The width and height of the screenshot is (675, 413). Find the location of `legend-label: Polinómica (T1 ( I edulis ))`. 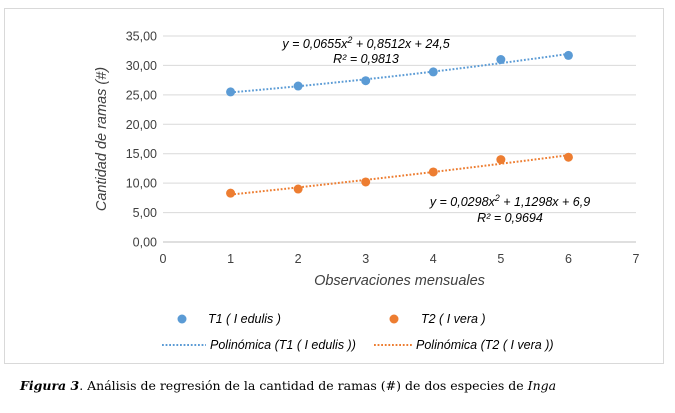

legend-label: Polinómica (T1 ( I edulis )) is located at coordinates (283, 345).